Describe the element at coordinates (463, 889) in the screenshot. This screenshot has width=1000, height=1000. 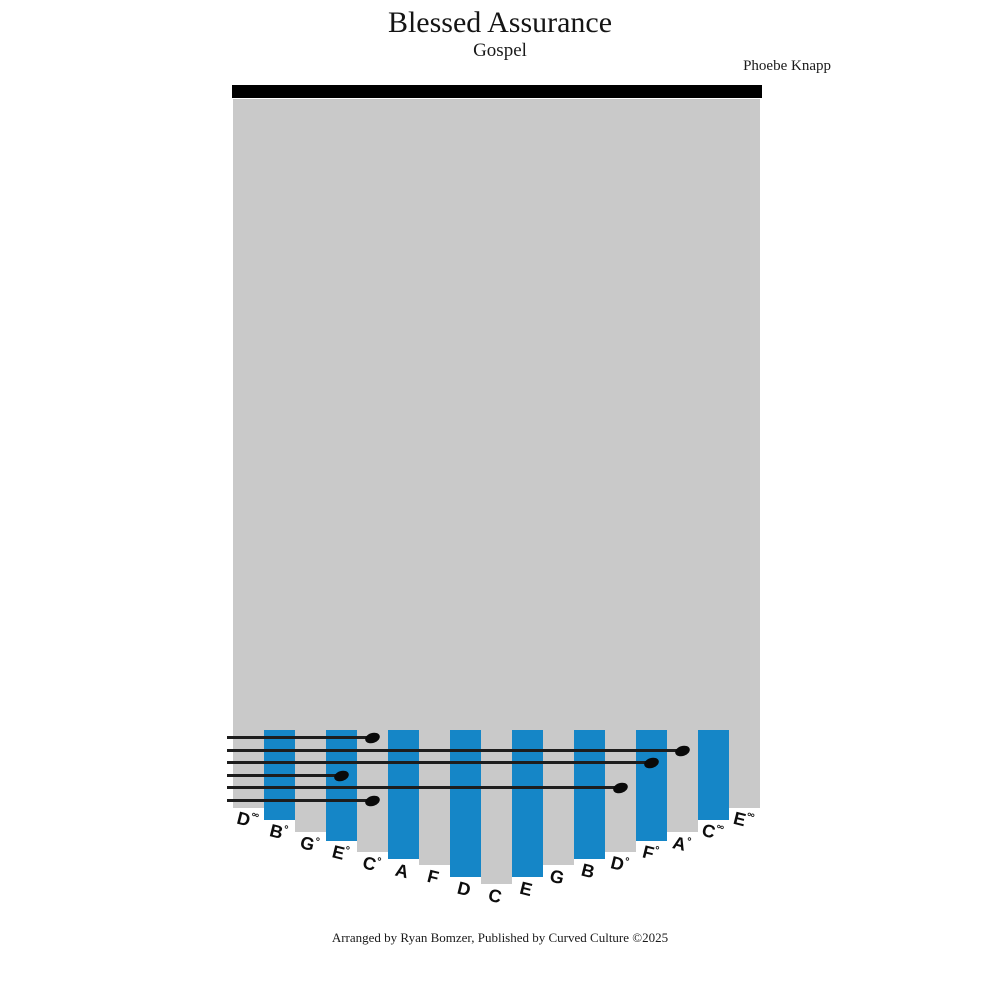
I see `tine-label-D: D` at that location.